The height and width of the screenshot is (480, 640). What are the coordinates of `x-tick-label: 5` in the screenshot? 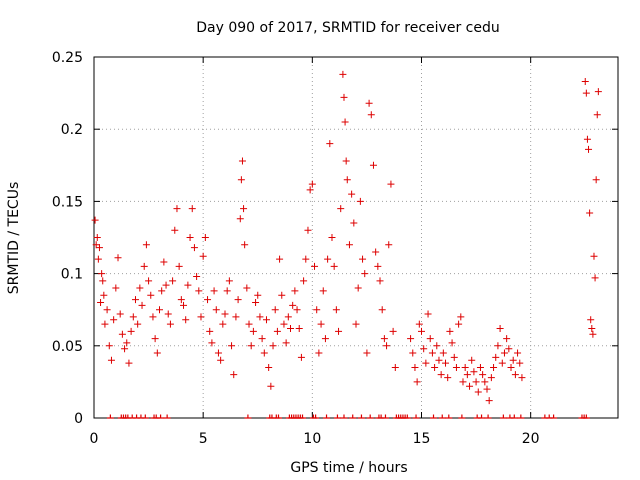 It's located at (203, 439).